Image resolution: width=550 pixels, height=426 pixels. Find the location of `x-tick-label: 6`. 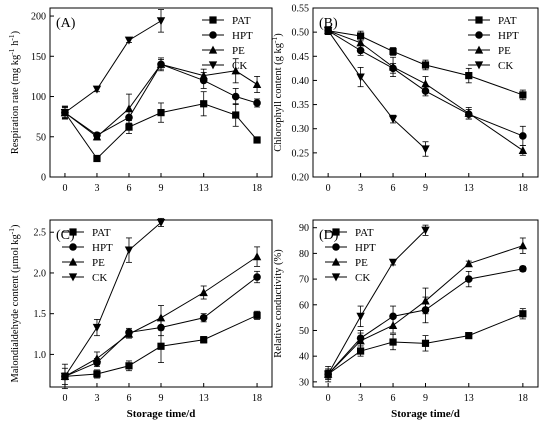

x-tick-label: 6 is located at coordinates (393, 398).